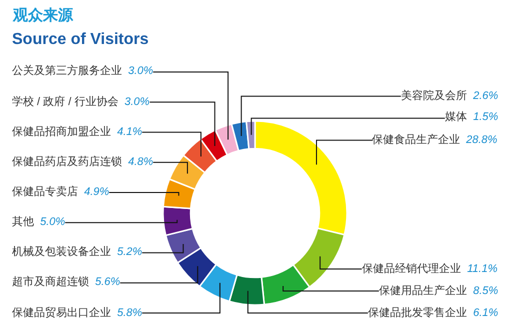  Describe the element at coordinates (485, 96) in the screenshot. I see `data-label: 2.6%` at that location.